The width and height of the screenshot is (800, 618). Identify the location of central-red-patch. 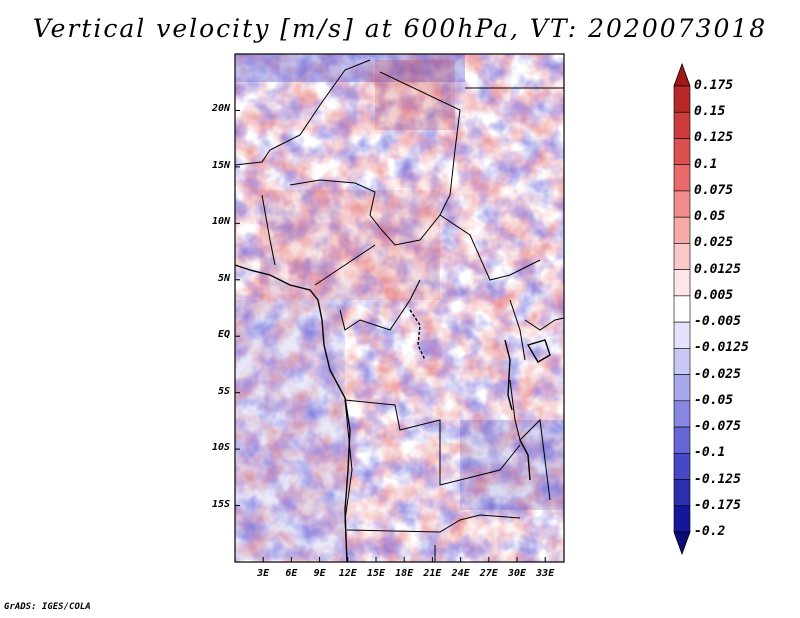
(350, 245).